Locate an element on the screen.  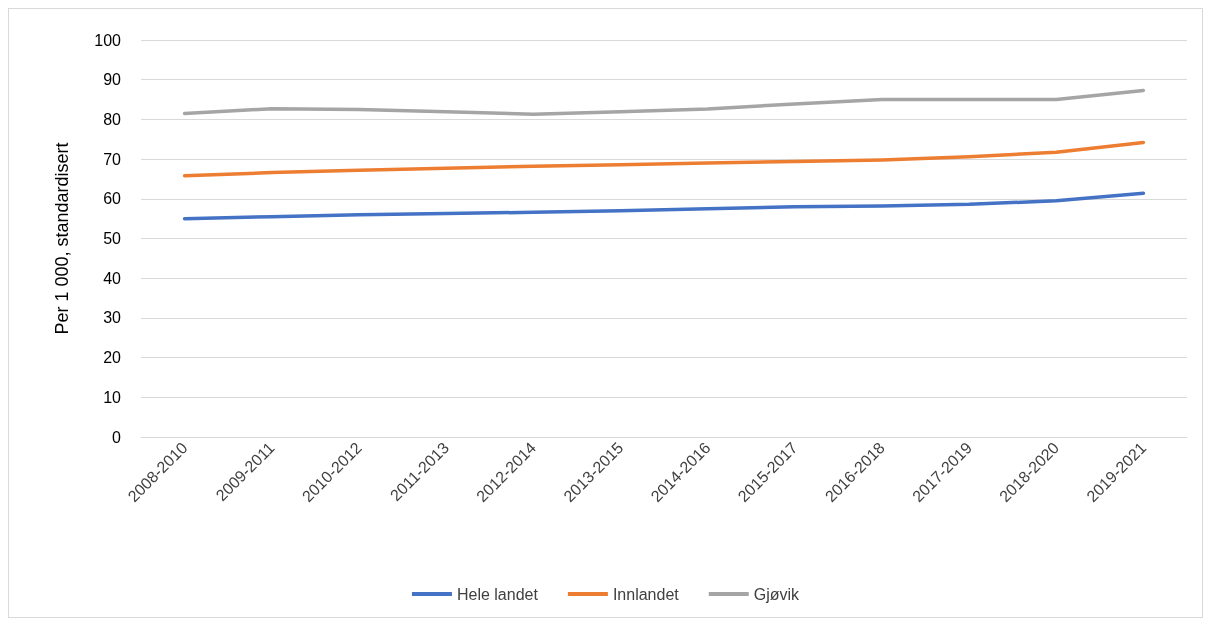
legend-label: Gjøvik is located at coordinates (777, 594).